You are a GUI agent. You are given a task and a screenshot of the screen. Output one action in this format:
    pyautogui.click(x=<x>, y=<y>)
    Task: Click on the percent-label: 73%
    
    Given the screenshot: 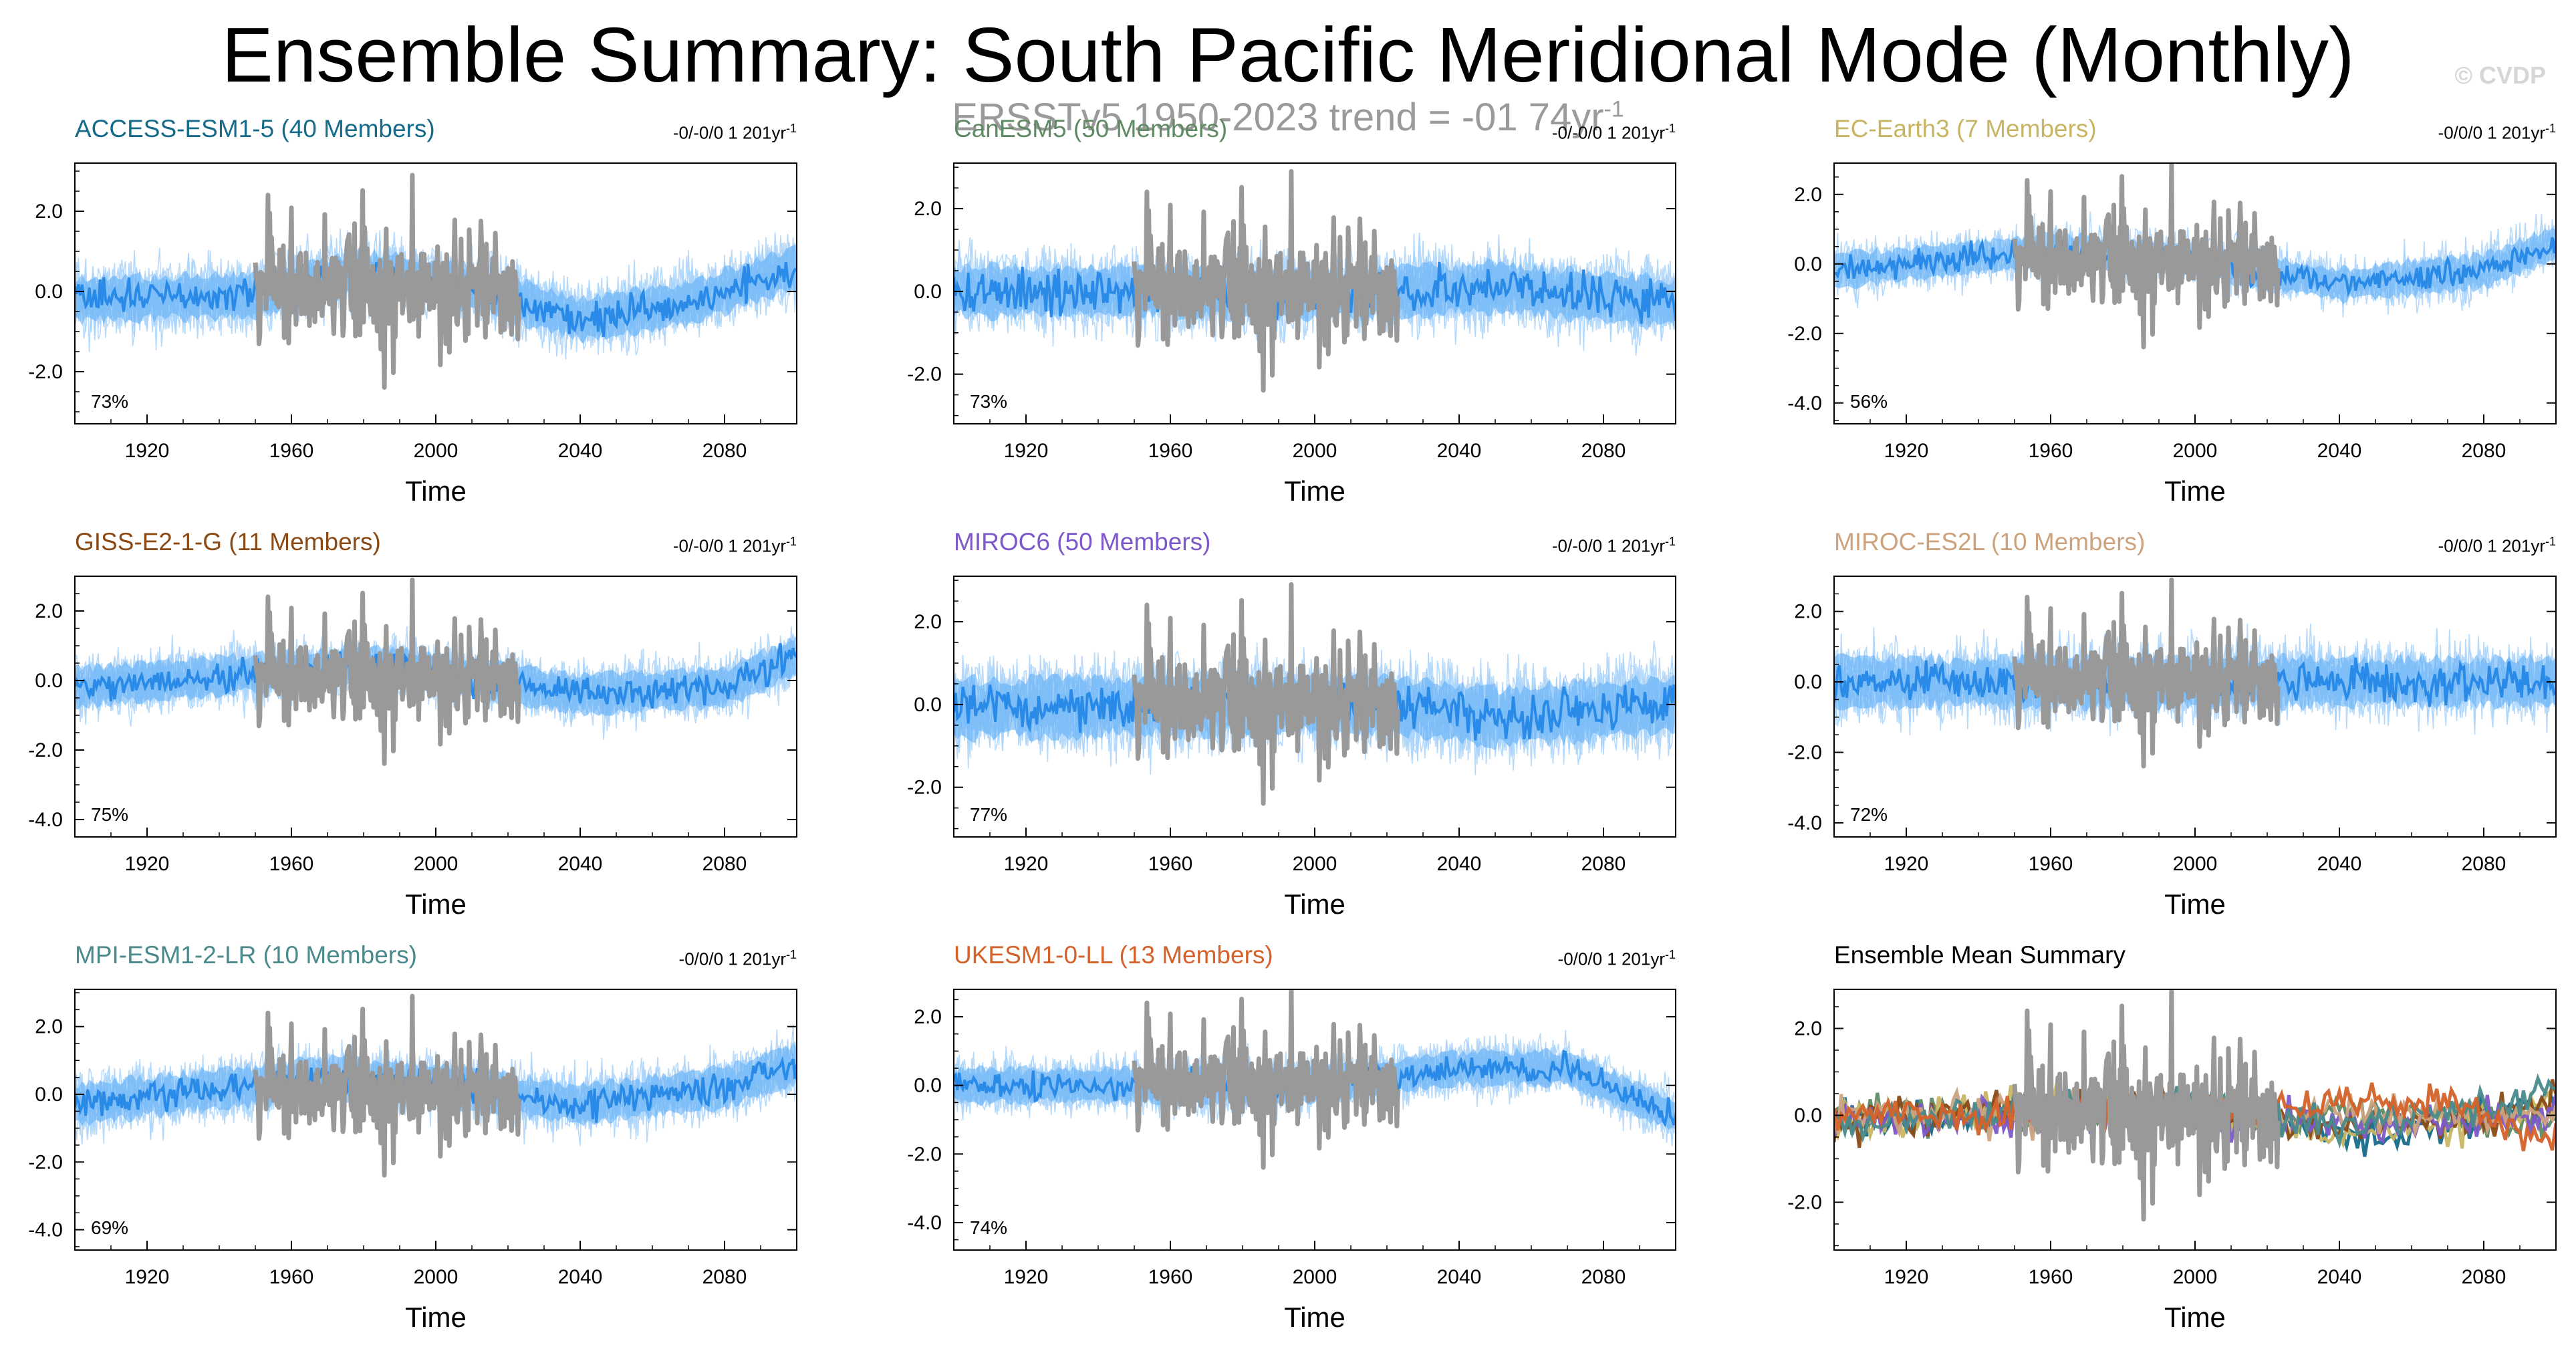 What is the action you would take?
    pyautogui.click(x=109, y=401)
    